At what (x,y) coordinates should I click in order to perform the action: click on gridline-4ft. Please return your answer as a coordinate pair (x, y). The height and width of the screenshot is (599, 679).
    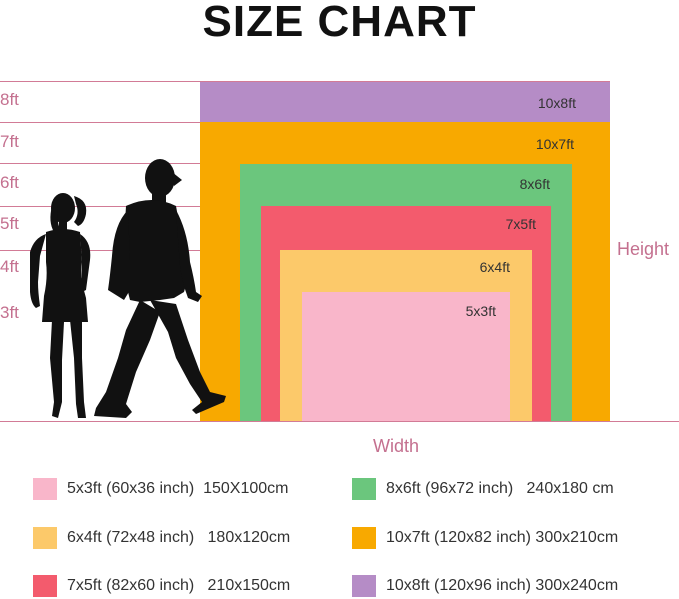
    Looking at the image, I should click on (100, 250).